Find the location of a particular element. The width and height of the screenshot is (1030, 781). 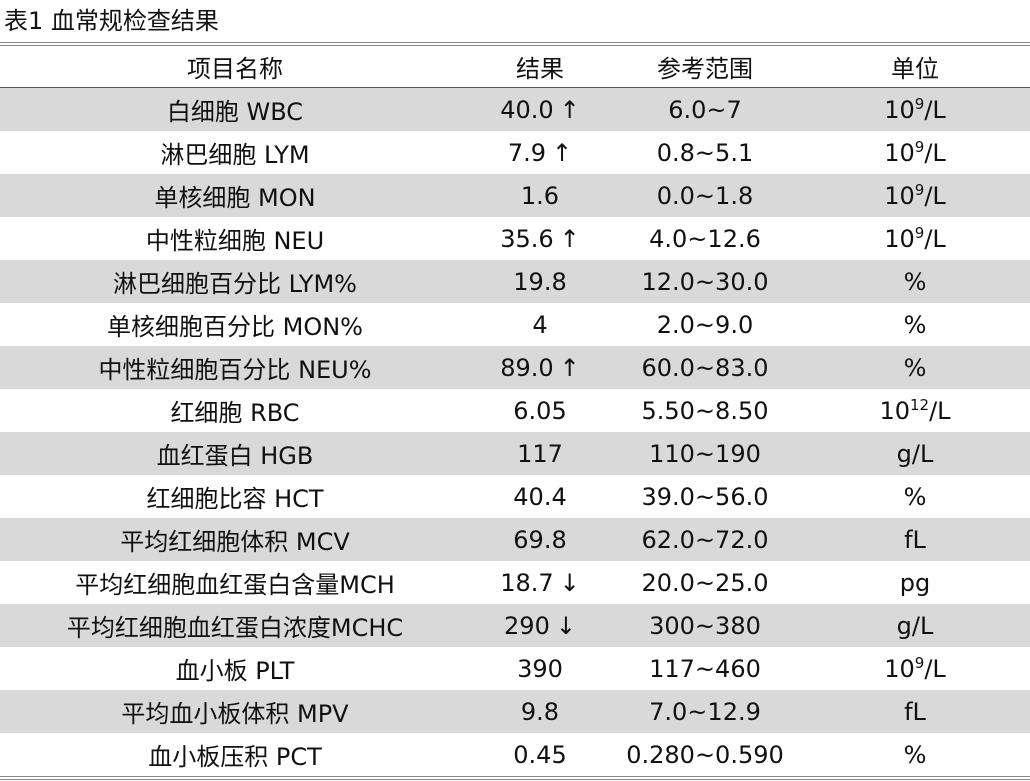

range-cell: 5.50~8.50 is located at coordinates (705, 410).